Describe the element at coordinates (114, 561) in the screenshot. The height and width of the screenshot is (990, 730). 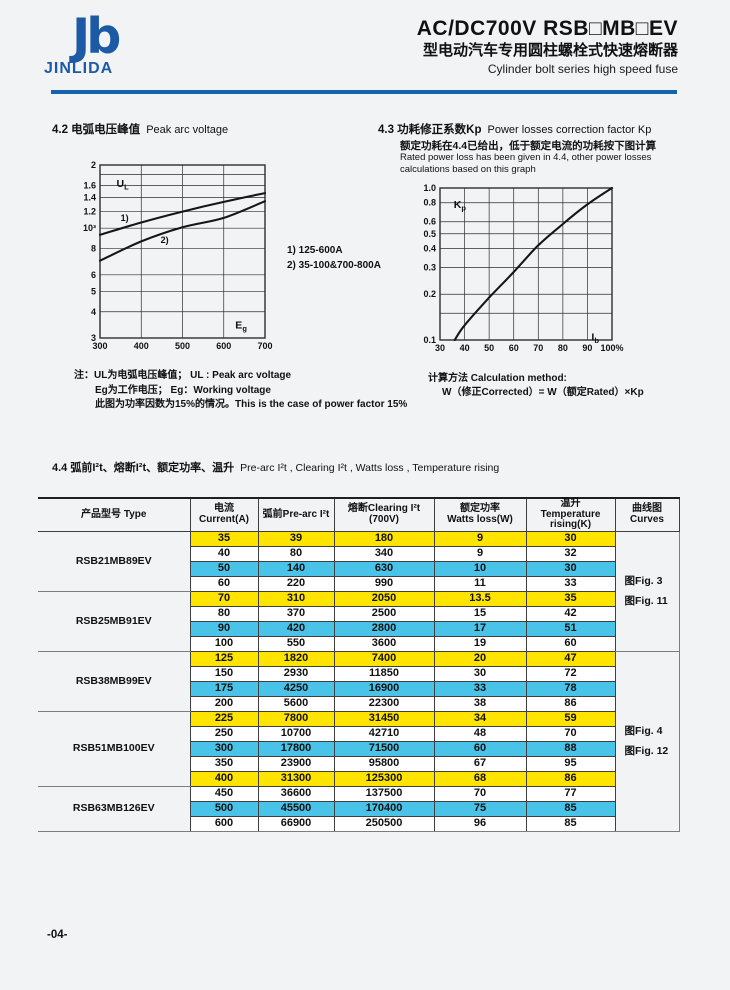
I see `type-cell: RSB21MB89EV` at that location.